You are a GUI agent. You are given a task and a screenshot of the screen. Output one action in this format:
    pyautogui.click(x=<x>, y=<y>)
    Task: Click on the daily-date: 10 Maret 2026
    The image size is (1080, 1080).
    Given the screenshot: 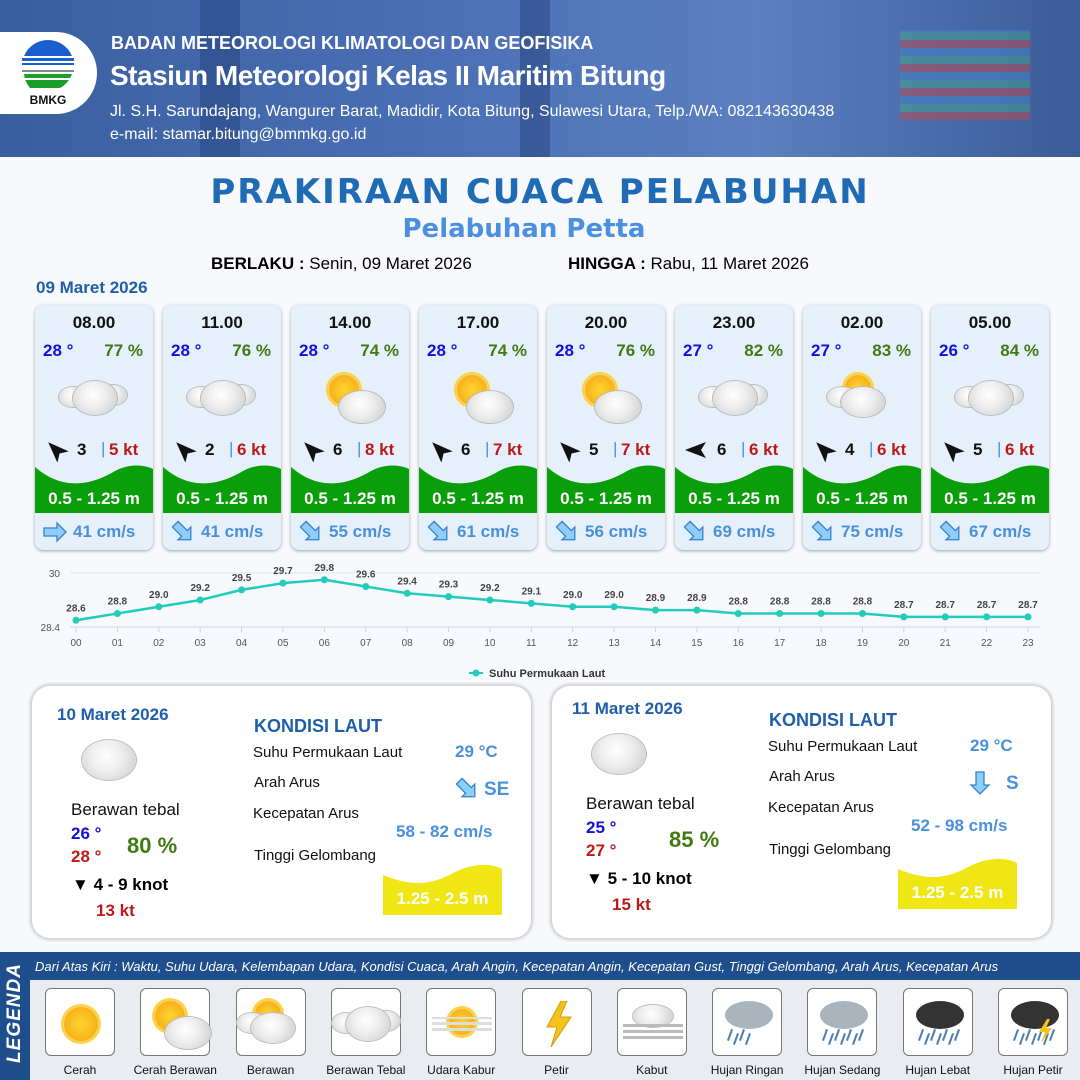 What is the action you would take?
    pyautogui.click(x=113, y=714)
    